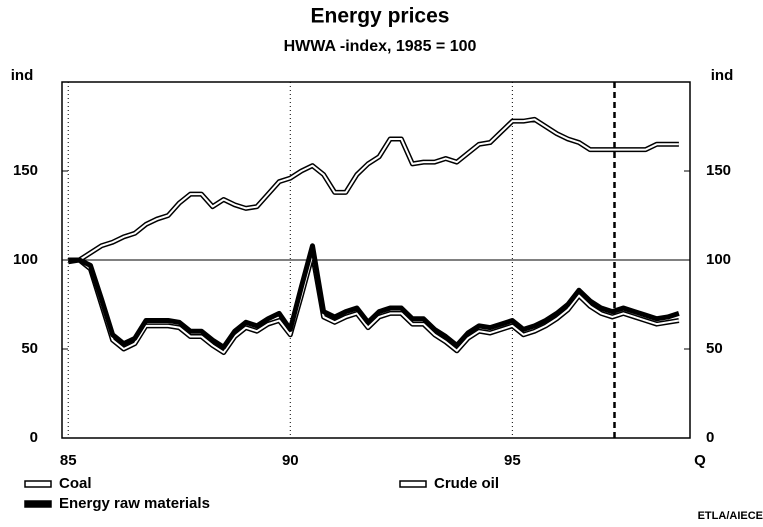  I want to click on y2-tick-label: 100, so click(718, 259).